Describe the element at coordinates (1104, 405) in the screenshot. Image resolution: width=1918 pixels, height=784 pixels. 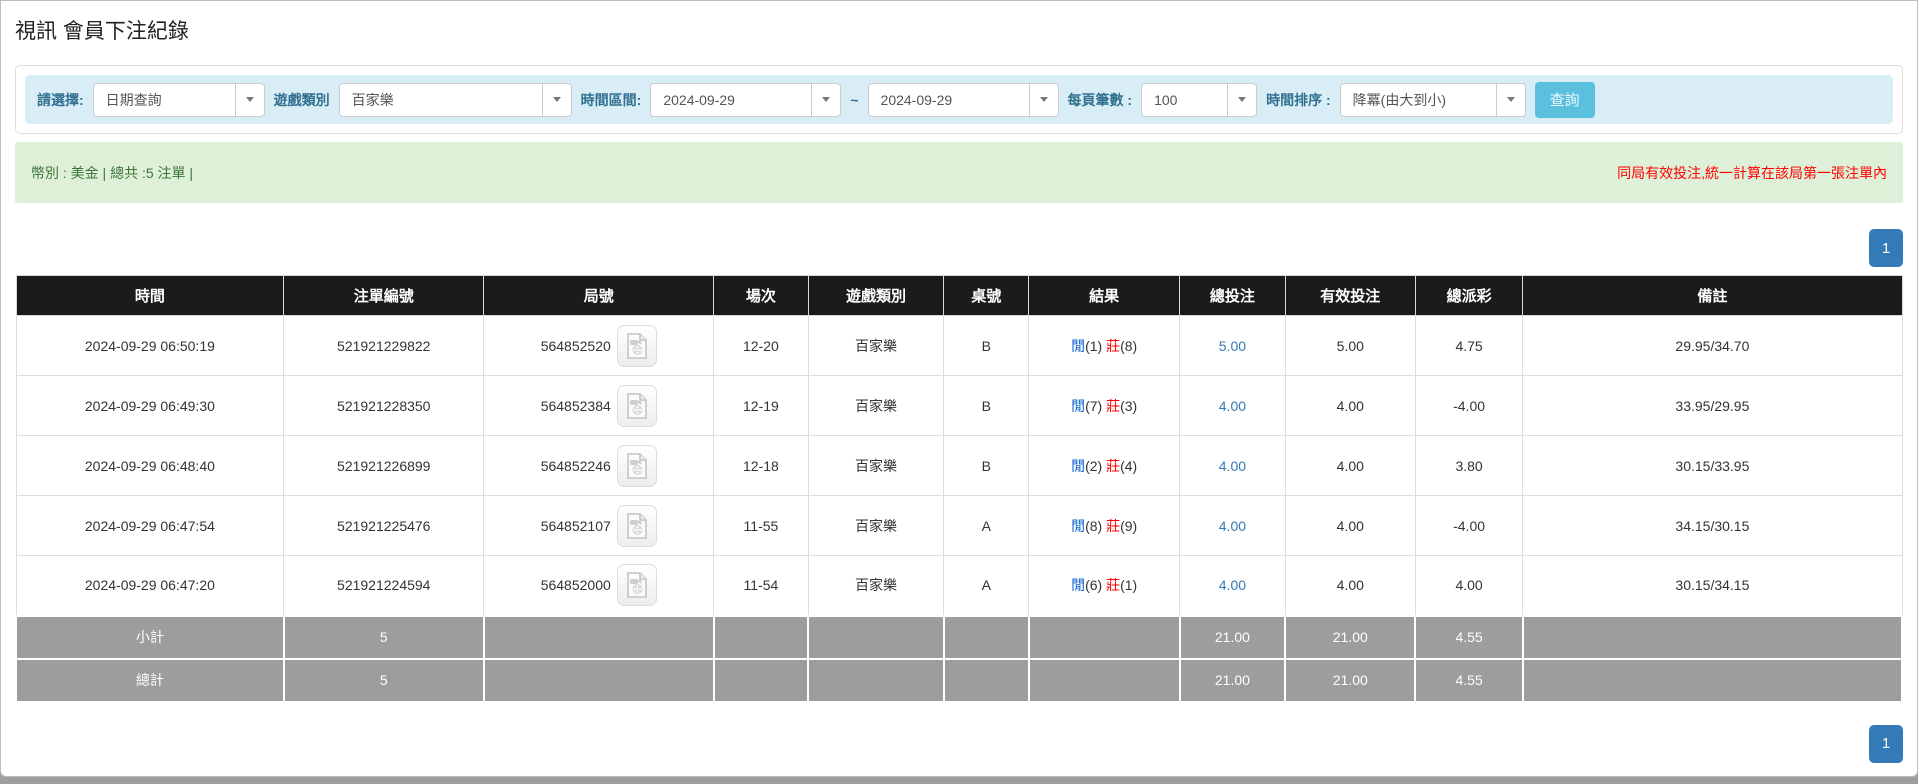
I see `cell-result: 閒(7) 莊(3)` at that location.